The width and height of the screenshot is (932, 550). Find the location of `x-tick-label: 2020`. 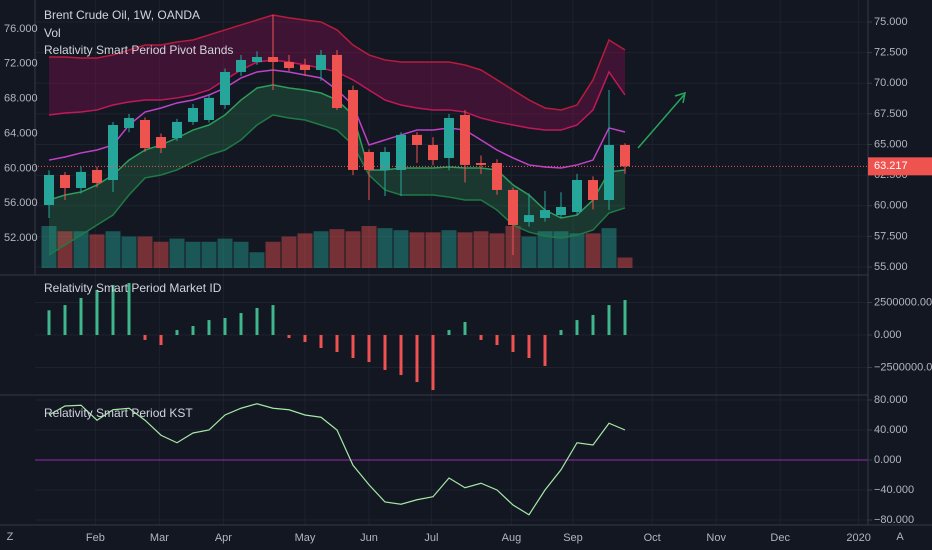

x-tick-label: 2020 is located at coordinates (858, 538).